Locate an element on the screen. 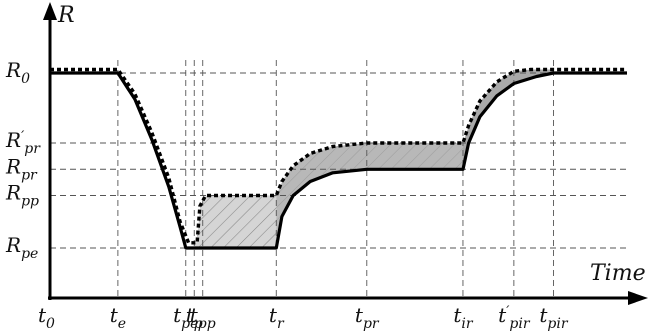 The height and width of the screenshot is (335, 654). y-axis-arrow-icon is located at coordinates (50, 11).